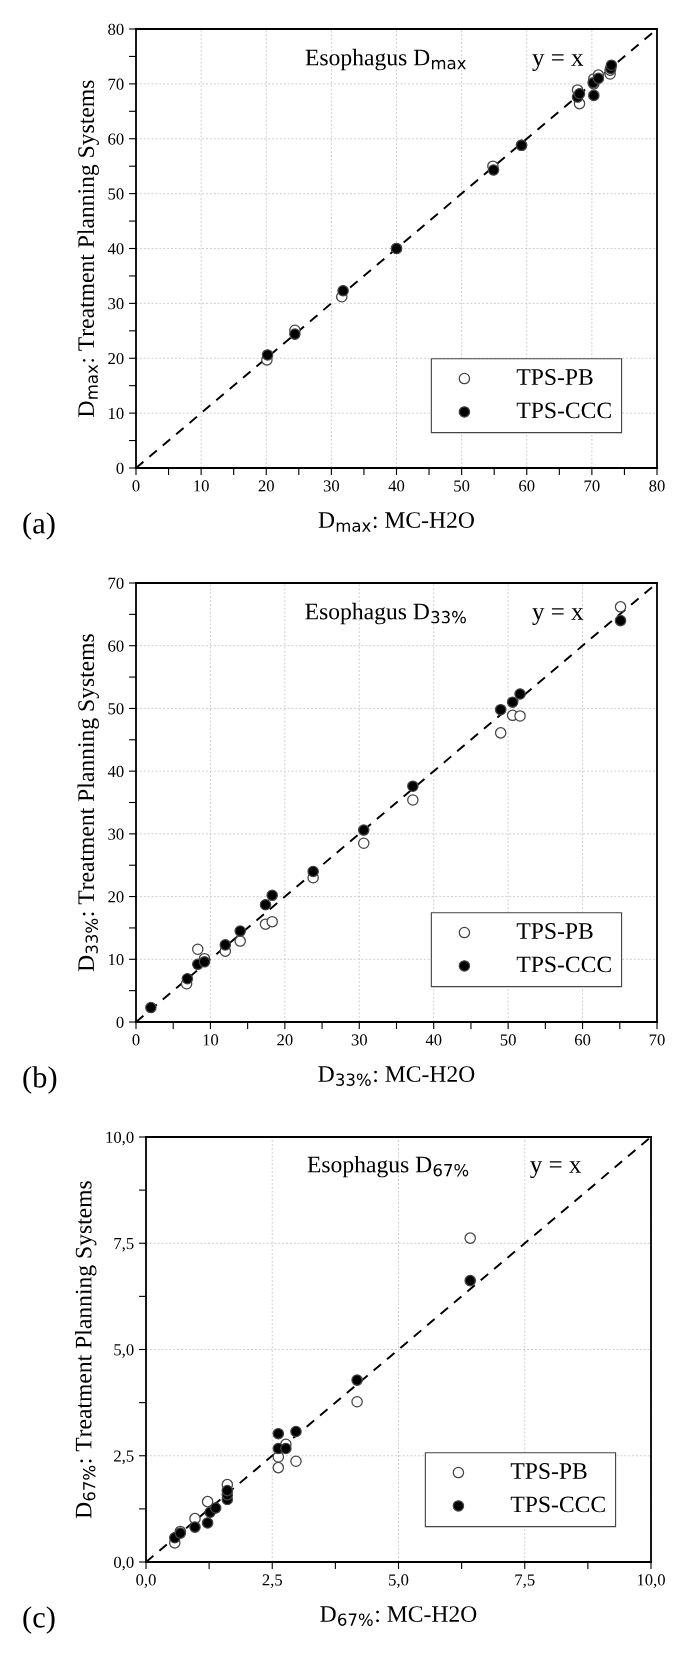  Describe the element at coordinates (396, 1076) in the screenshot. I see `x-axis-title: D$_{33%}$: MC-H2O` at that location.